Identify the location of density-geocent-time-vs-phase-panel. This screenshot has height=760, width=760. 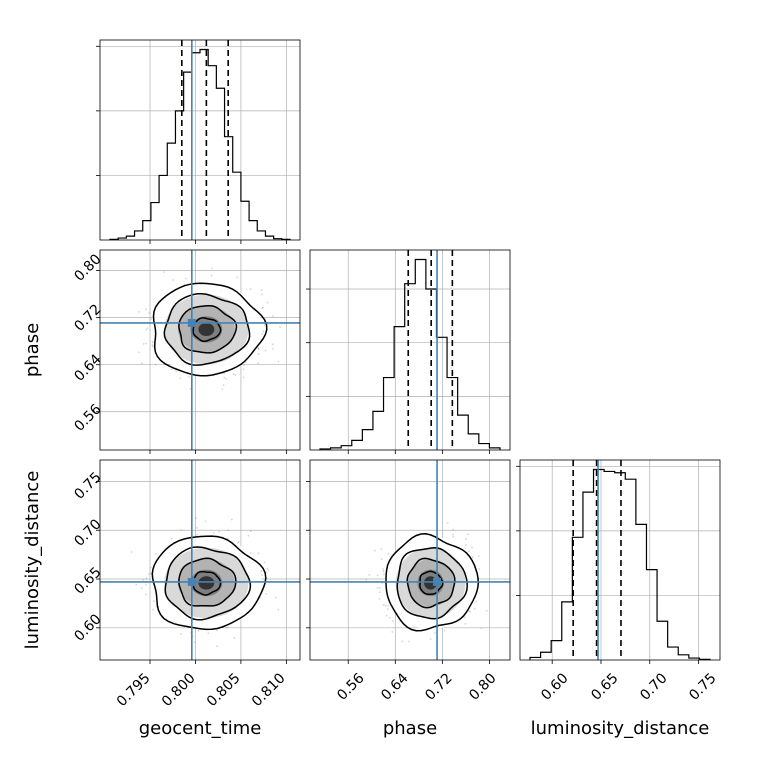
(198, 351).